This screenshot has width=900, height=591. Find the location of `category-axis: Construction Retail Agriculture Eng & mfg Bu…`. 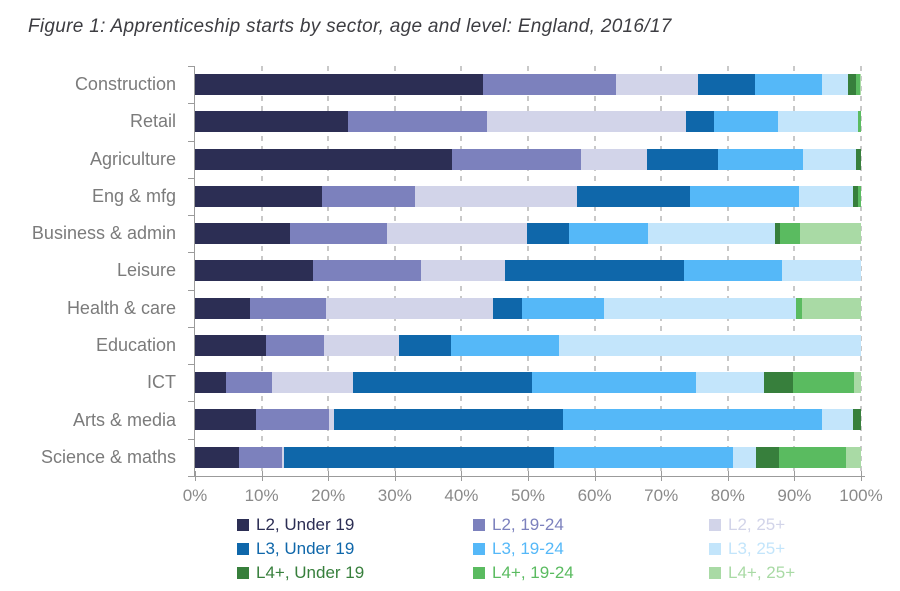

category-axis: Construction Retail Agriculture Eng & mfg Bu… is located at coordinates (92, 271).